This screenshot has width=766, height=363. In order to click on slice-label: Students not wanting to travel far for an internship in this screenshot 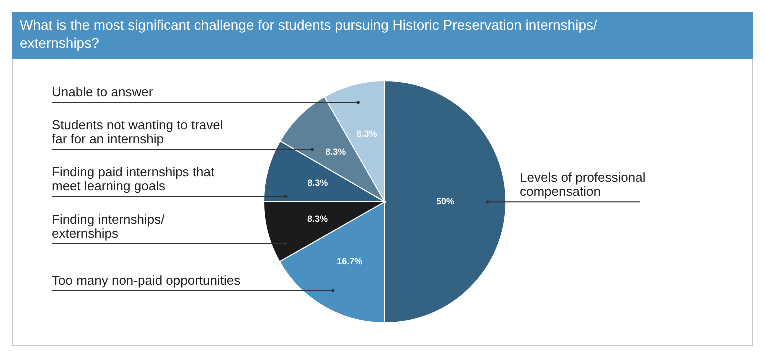, I will do `click(138, 132)`.